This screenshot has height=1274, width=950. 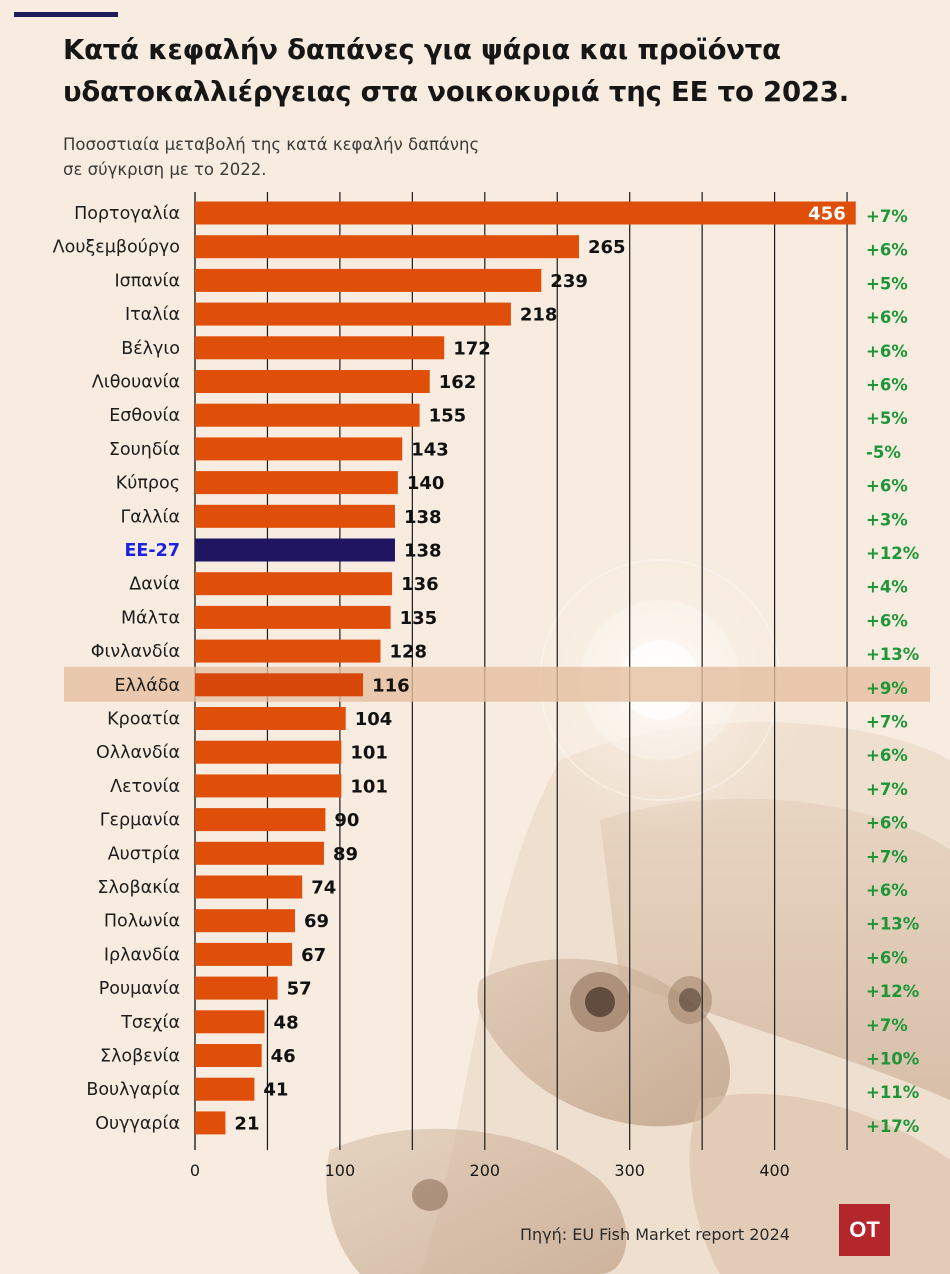 I want to click on value-label: 136, so click(x=420, y=584).